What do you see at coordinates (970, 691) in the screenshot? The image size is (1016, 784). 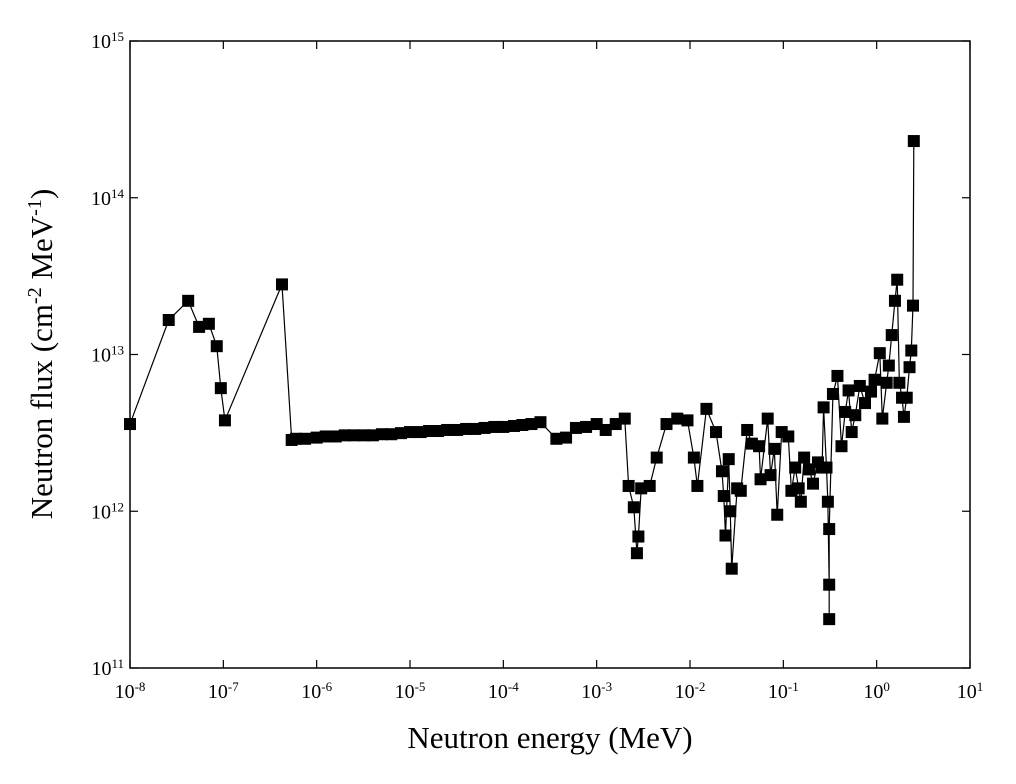 I see `x-tick-label: 10¹` at bounding box center [970, 691].